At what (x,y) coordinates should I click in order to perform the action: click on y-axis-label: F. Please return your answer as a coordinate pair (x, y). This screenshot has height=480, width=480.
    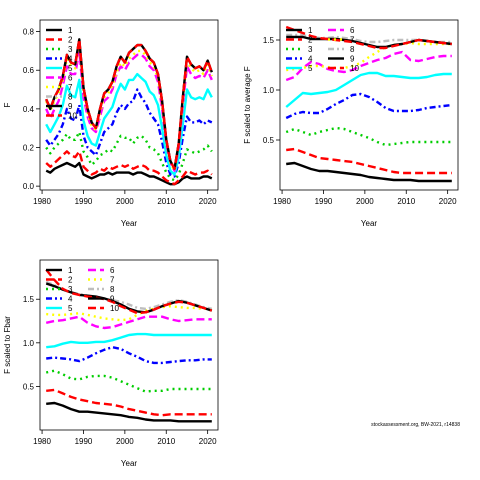
    Looking at the image, I should click on (7, 104).